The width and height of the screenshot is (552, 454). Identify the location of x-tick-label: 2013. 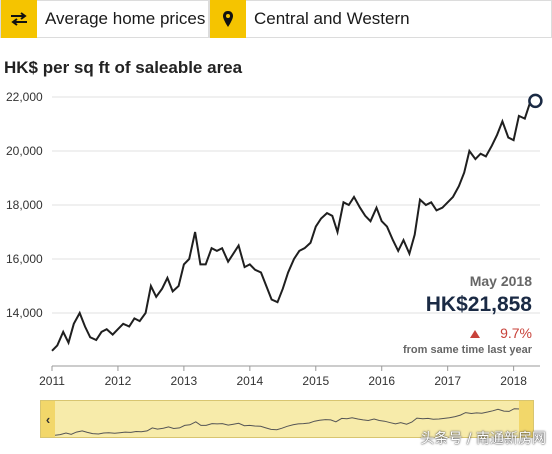
(184, 381).